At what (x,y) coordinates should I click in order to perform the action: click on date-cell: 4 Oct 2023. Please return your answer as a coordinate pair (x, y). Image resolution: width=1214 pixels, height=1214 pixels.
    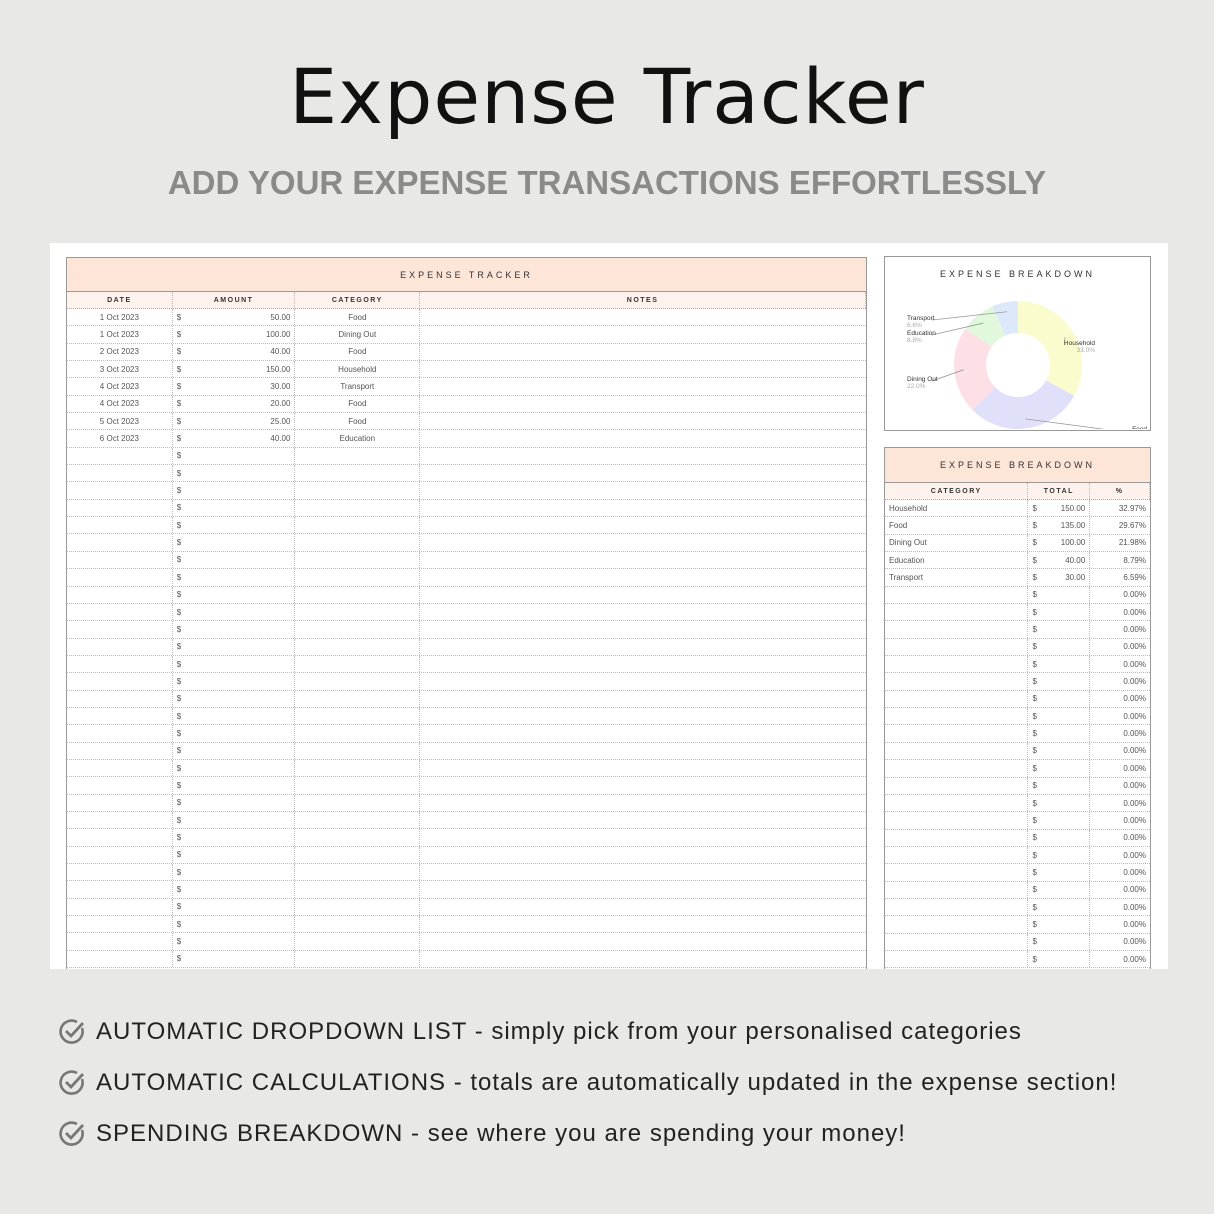
    Looking at the image, I should click on (120, 386).